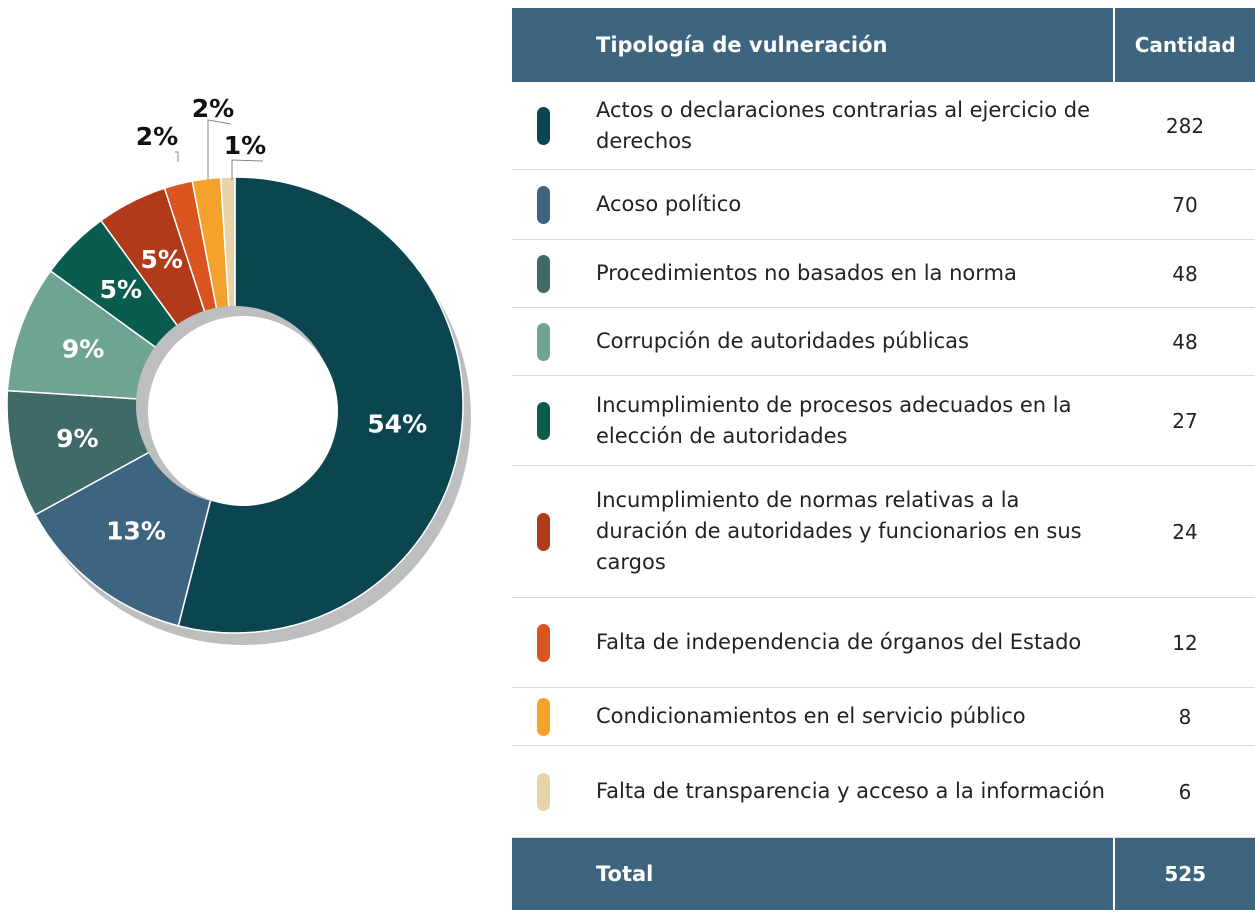 The image size is (1255, 920). I want to click on cell: 27, so click(1185, 420).